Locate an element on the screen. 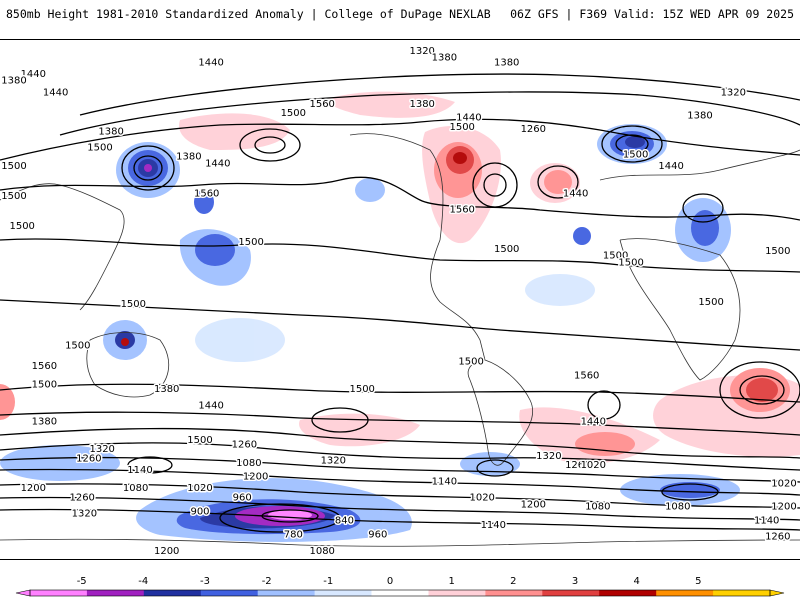 This screenshot has height=604, width=800. contour-high-south-indian-inner is located at coordinates (762, 390).